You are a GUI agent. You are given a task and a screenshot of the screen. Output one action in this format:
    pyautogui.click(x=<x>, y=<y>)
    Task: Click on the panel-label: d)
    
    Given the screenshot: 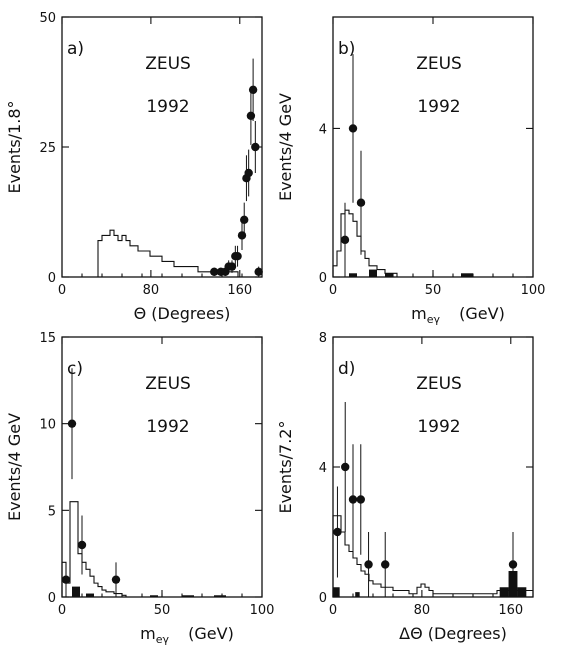 What is the action you would take?
    pyautogui.click(x=346, y=369)
    